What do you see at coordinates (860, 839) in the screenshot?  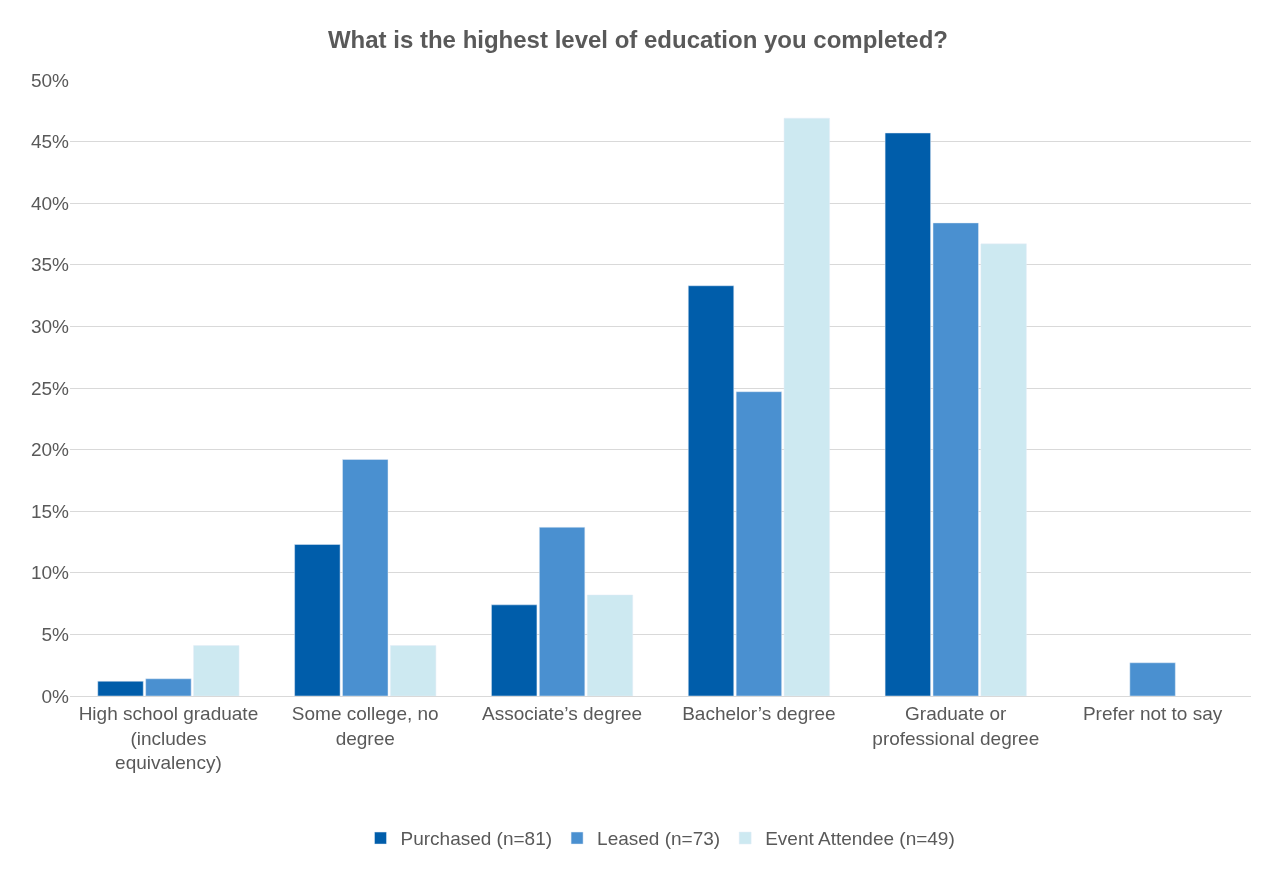 I see `legend-label: Event Attendee (n=49)` at bounding box center [860, 839].